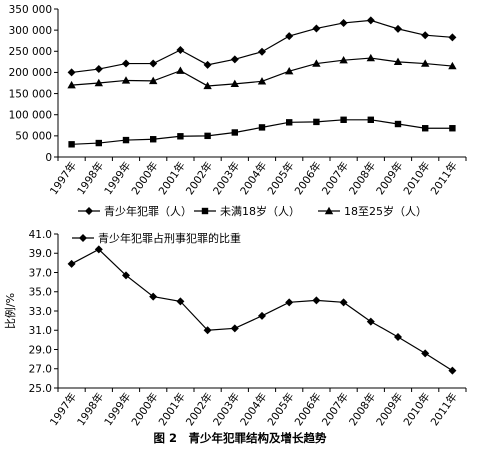 The width and height of the screenshot is (480, 452). I want to click on legend-label: 未满18岁（人）, so click(260, 211).